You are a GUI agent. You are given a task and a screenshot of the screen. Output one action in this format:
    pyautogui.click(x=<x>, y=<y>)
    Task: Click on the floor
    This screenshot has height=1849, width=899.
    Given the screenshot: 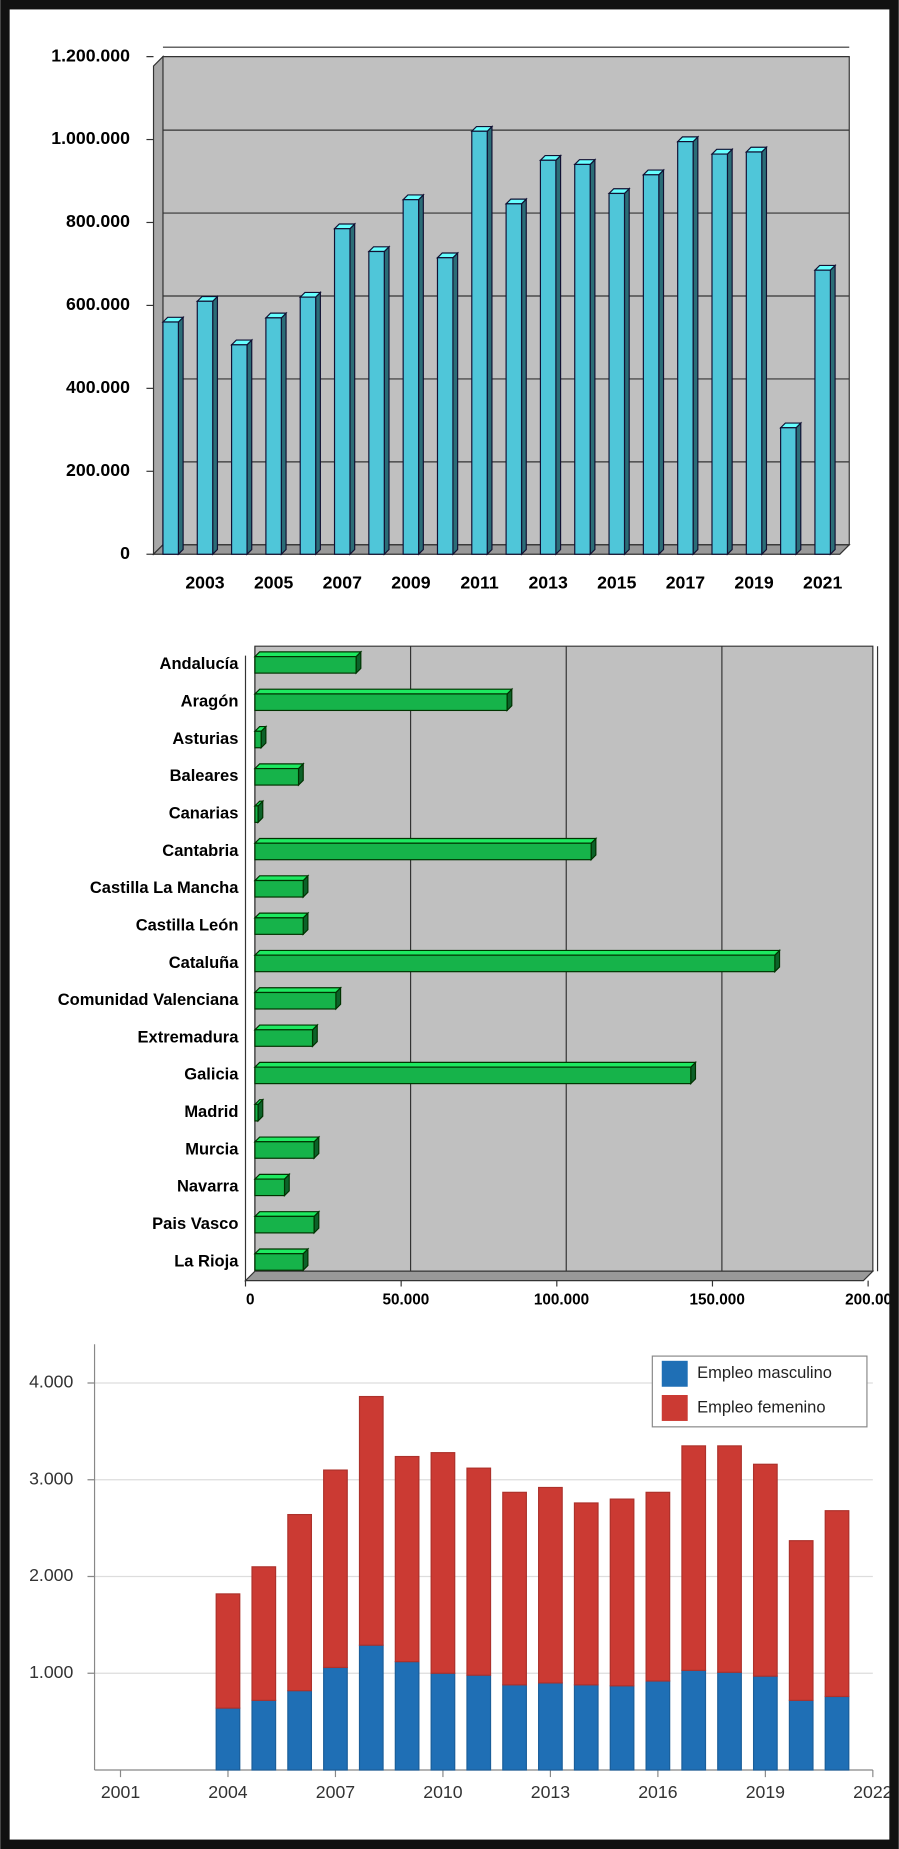 What is the action you would take?
    pyautogui.click(x=559, y=1276)
    